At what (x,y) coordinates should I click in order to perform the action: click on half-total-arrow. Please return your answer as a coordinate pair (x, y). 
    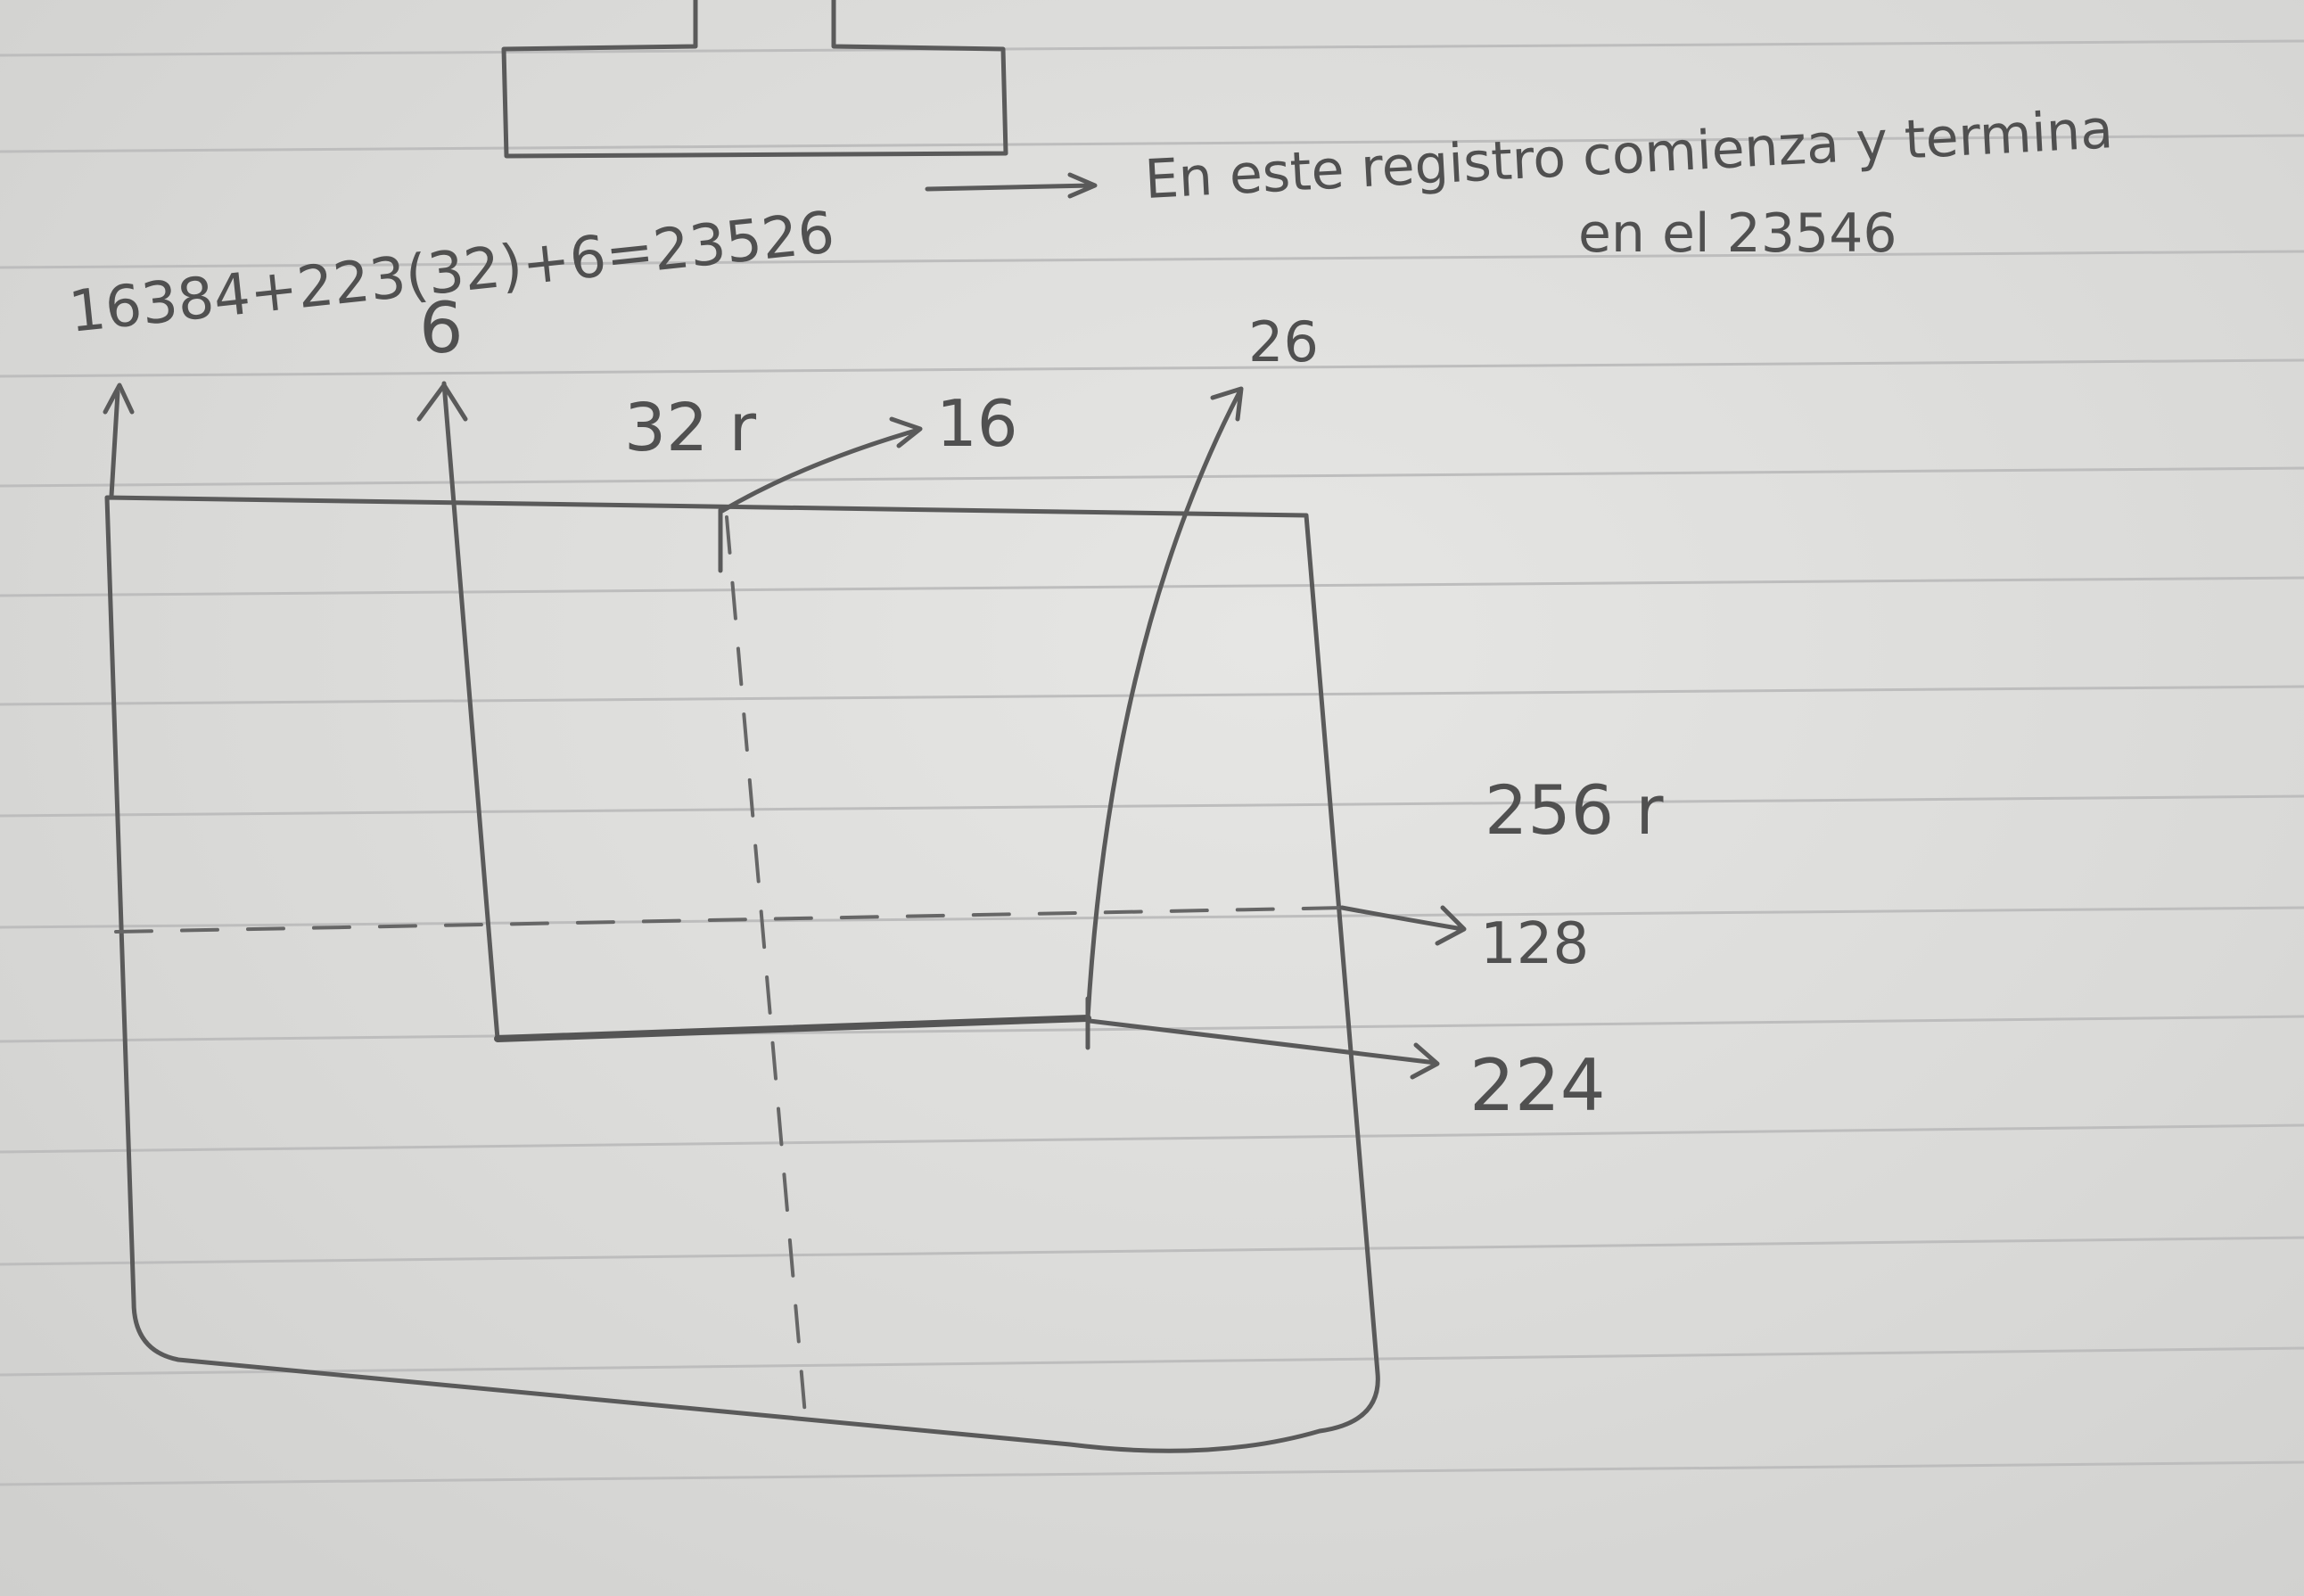
    Looking at the image, I should click on (1403, 925).